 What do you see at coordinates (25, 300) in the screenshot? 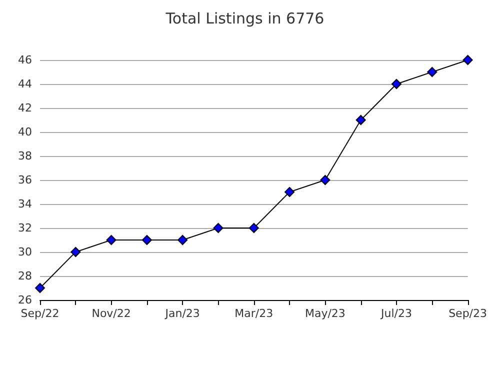
I see `y-tick-label: 26` at bounding box center [25, 300].